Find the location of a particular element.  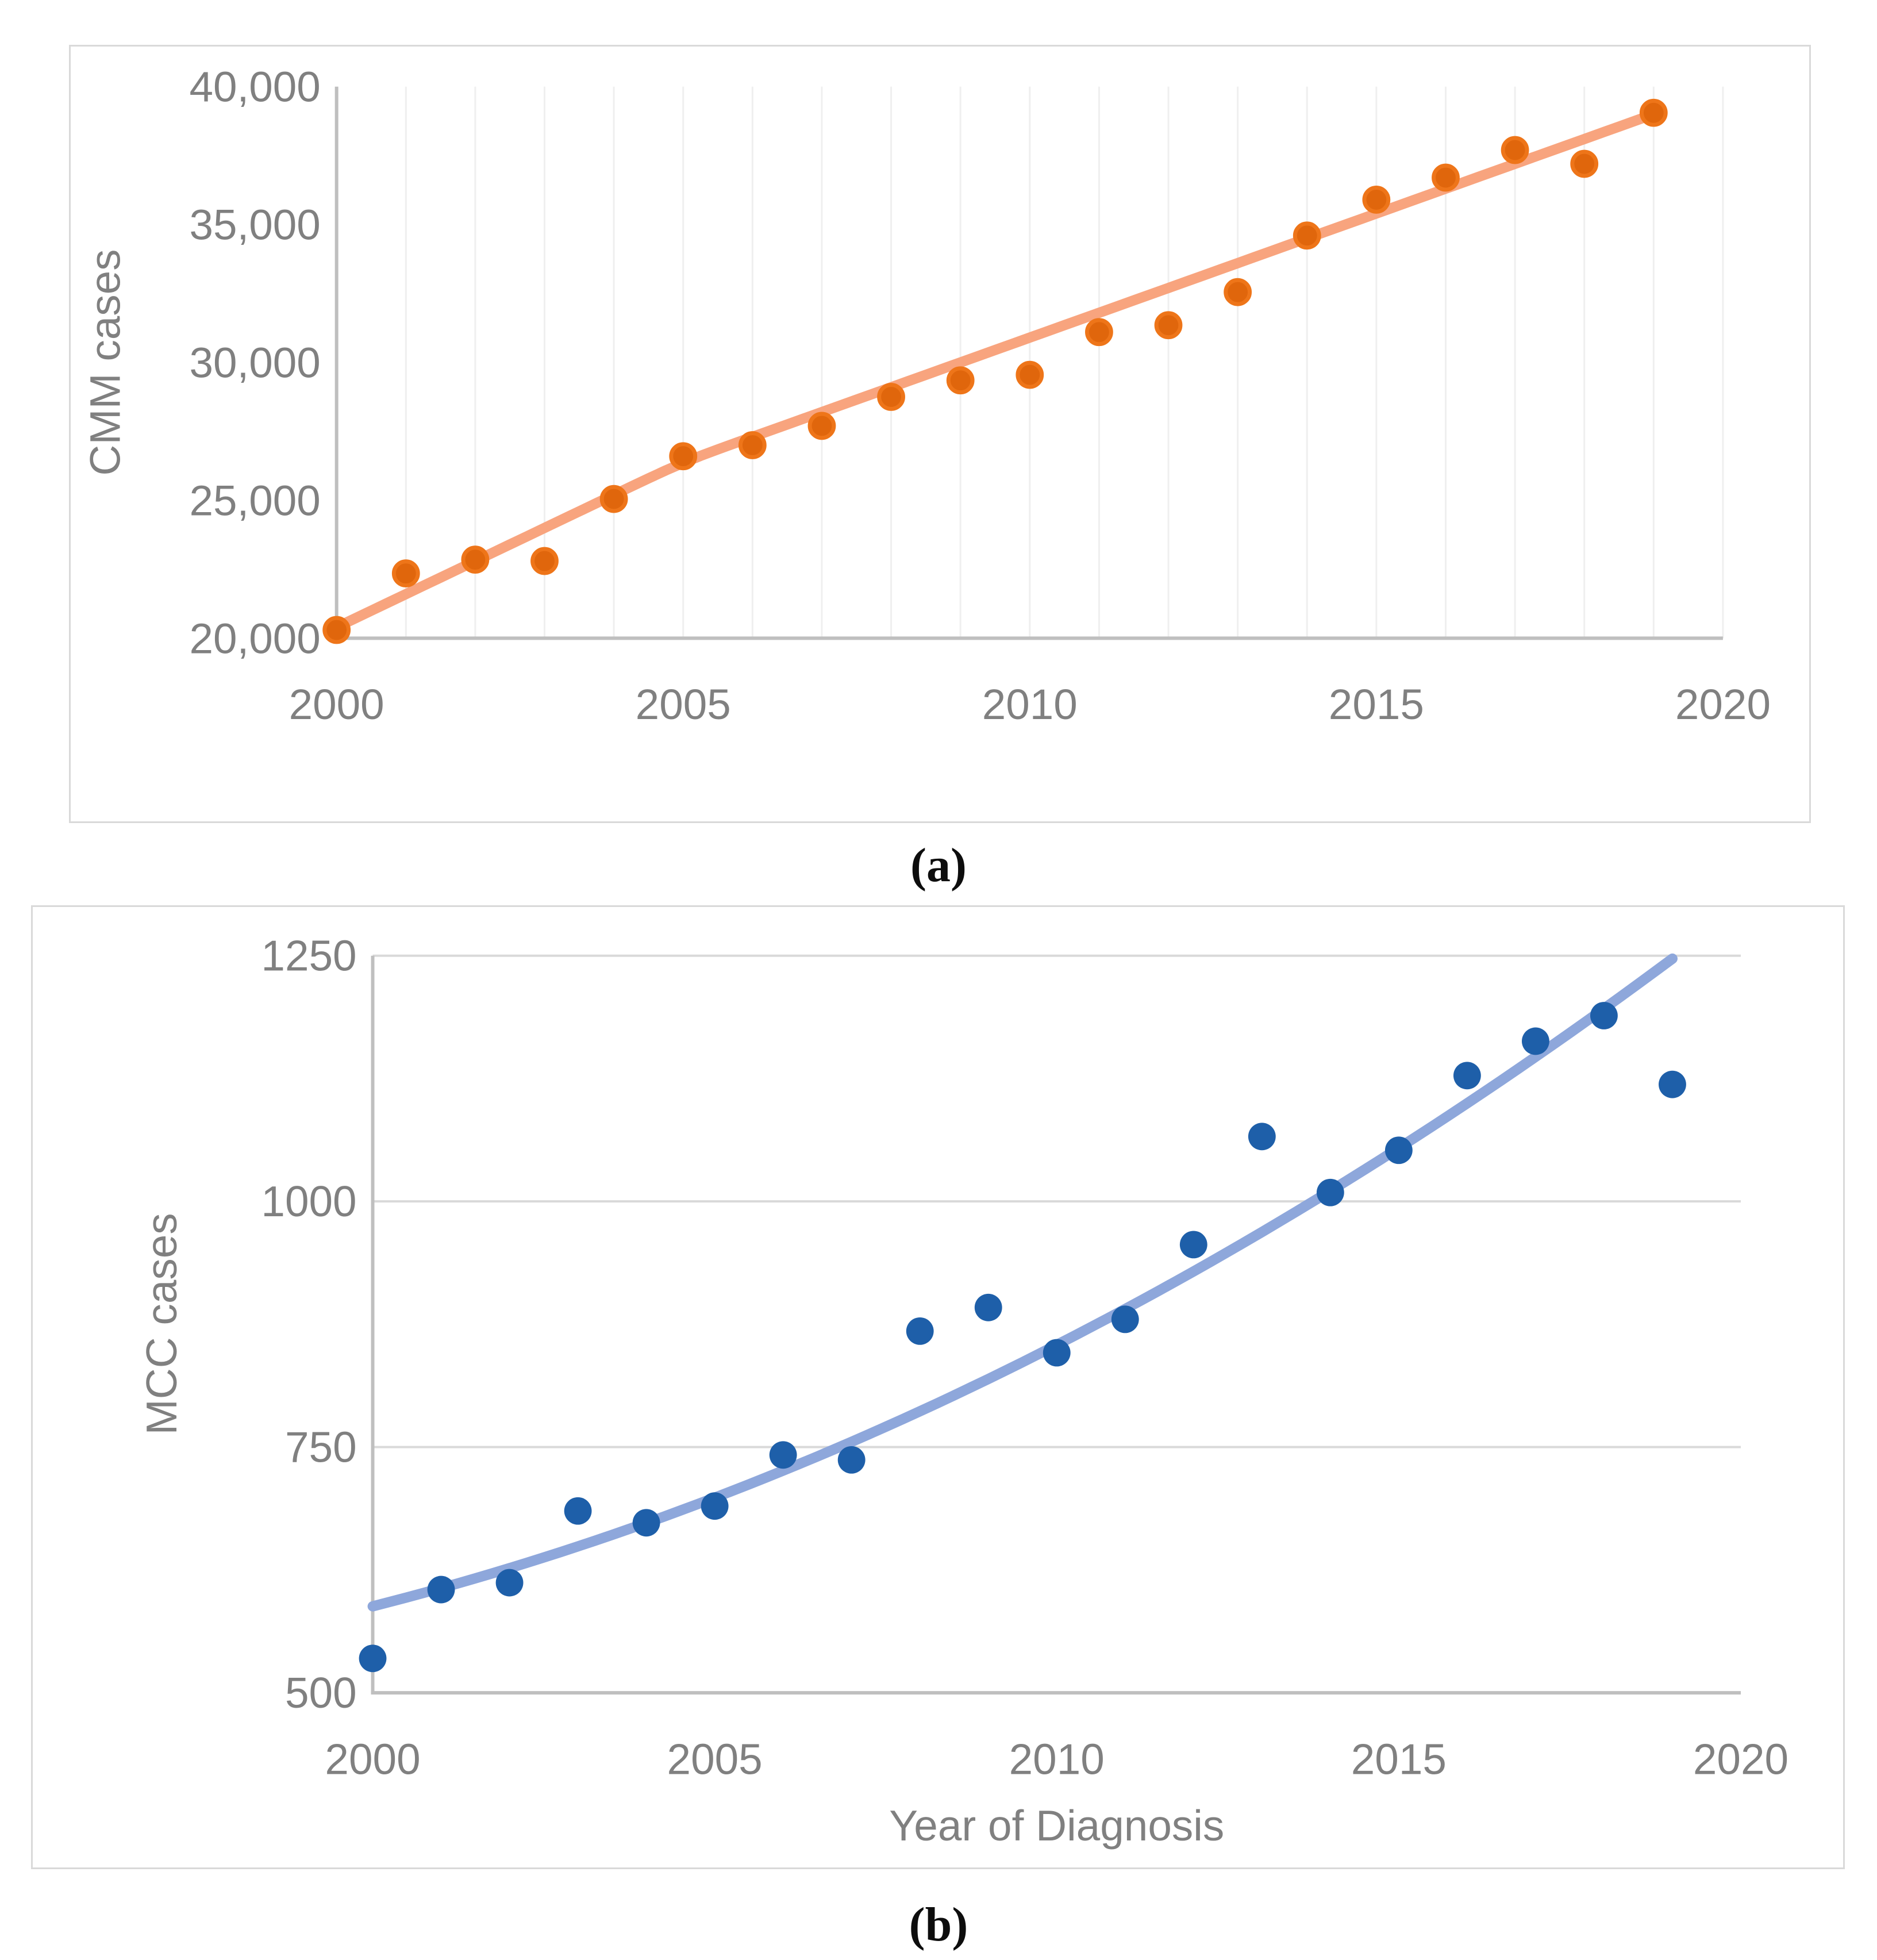

y-tick-label: 1250 is located at coordinates (308, 956).